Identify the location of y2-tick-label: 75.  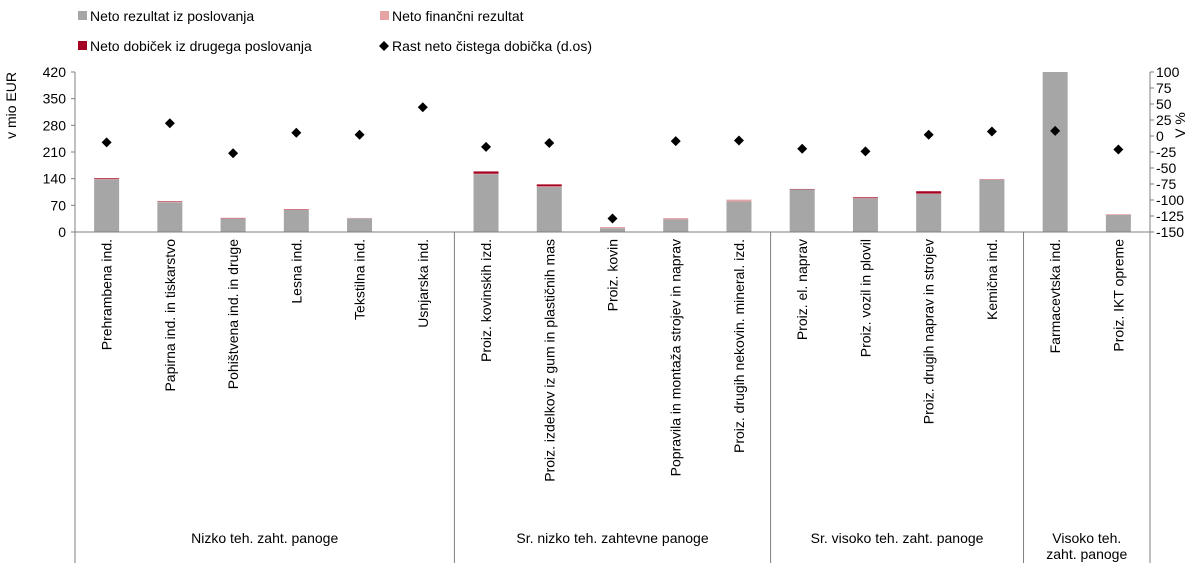
(1164, 88).